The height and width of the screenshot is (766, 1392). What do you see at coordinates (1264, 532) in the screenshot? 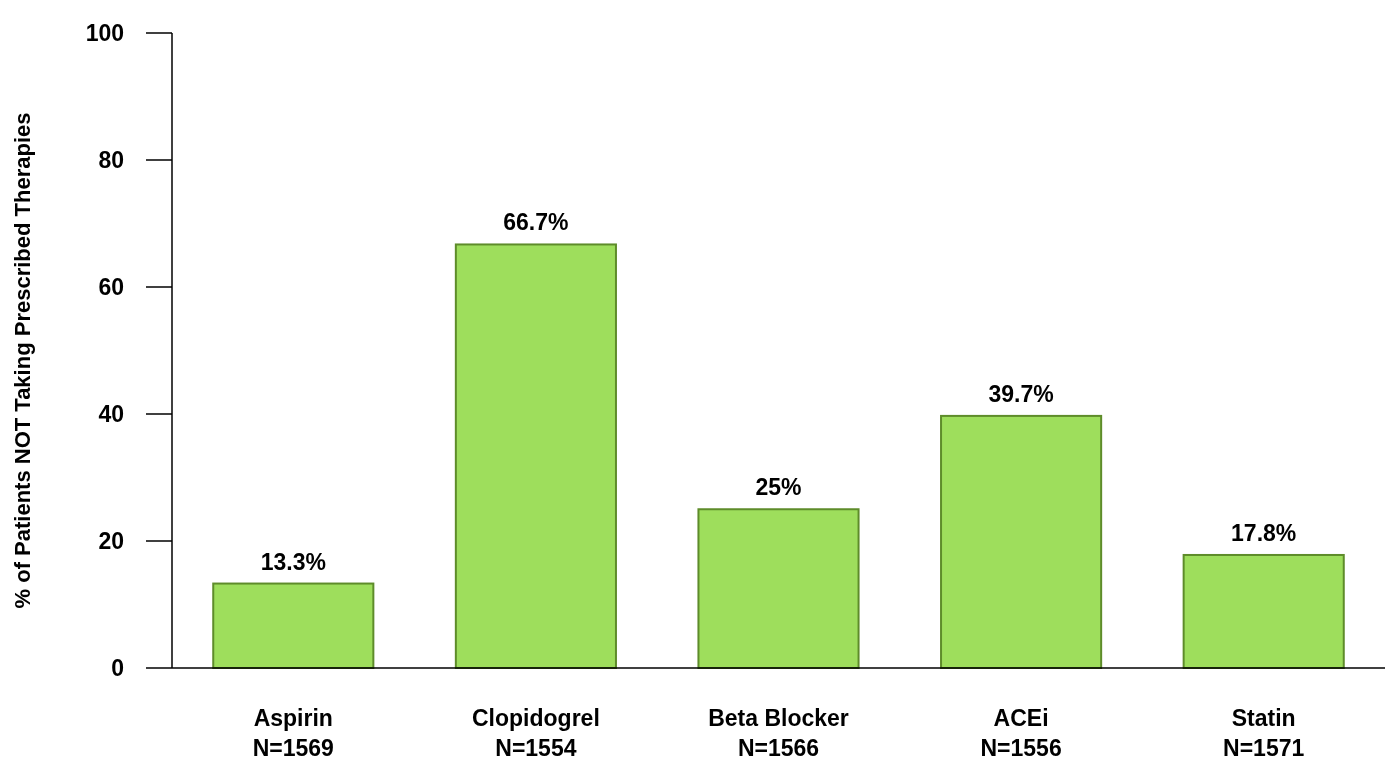
I see `data-label: 17.8%` at bounding box center [1264, 532].